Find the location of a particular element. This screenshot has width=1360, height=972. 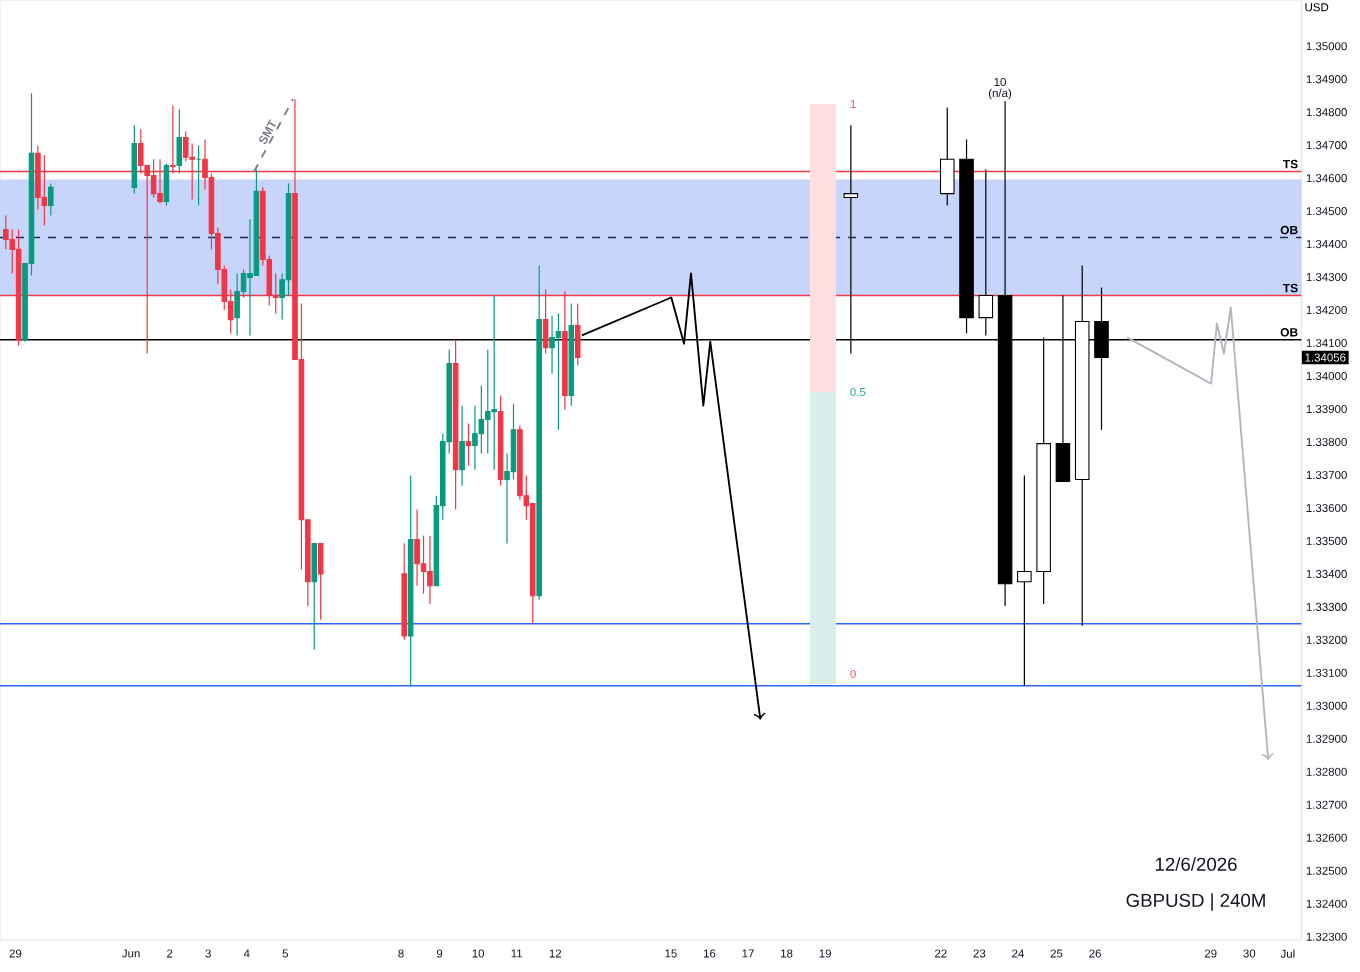

annotation: GBPUSD | 240M is located at coordinates (1195, 902).